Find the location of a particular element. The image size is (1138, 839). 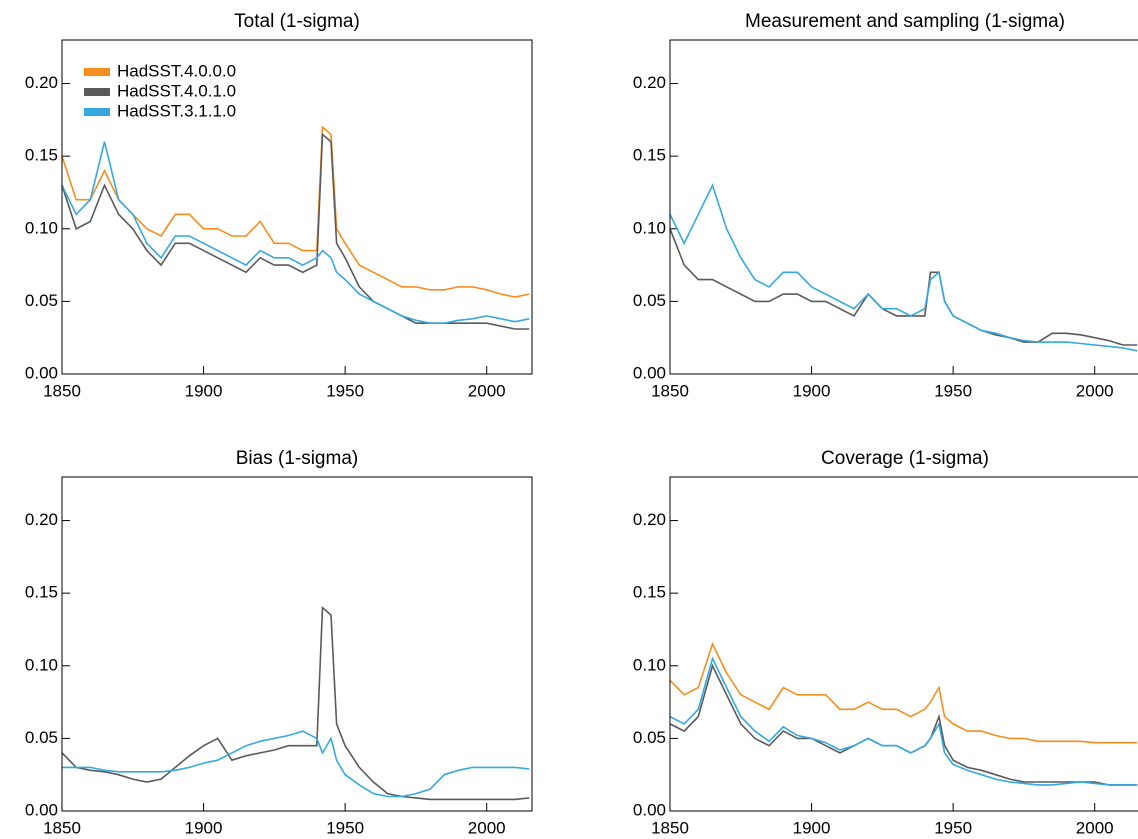

legend-label: HadSST.3.1.1.0 is located at coordinates (176, 110).